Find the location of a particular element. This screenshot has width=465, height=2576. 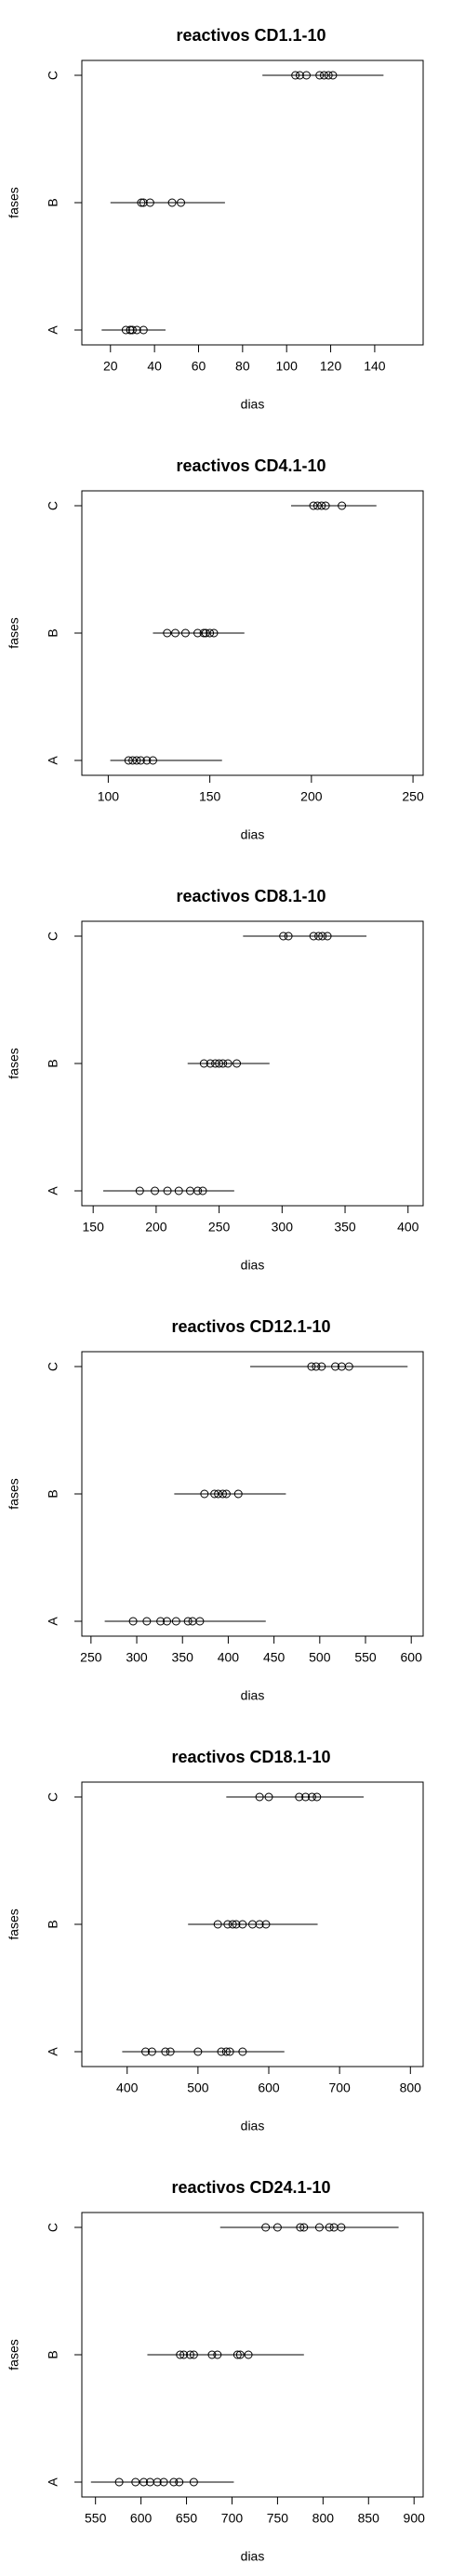

x-tick-label: 800 is located at coordinates (323, 2518).